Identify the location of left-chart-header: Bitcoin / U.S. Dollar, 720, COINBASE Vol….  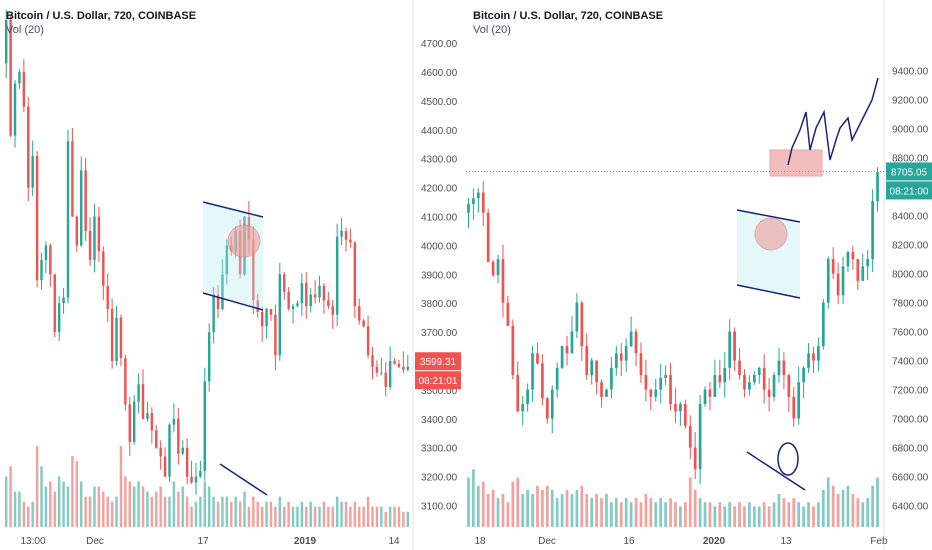
(101, 23).